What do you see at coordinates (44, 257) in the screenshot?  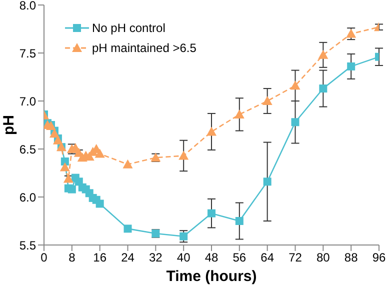 I see `x-tick-label: 0` at bounding box center [44, 257].